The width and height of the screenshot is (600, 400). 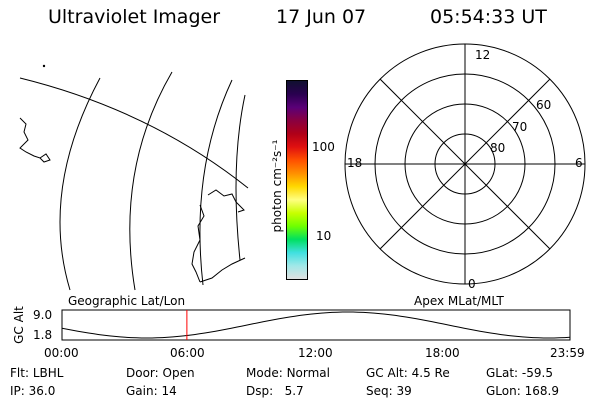 I want to click on colorbar-tick-10: 10, so click(x=324, y=236).